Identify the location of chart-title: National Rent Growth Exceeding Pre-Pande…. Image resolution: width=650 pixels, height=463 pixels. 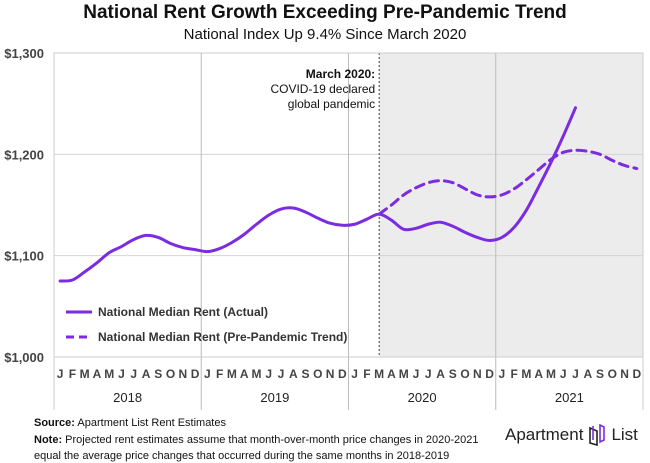
(325, 12).